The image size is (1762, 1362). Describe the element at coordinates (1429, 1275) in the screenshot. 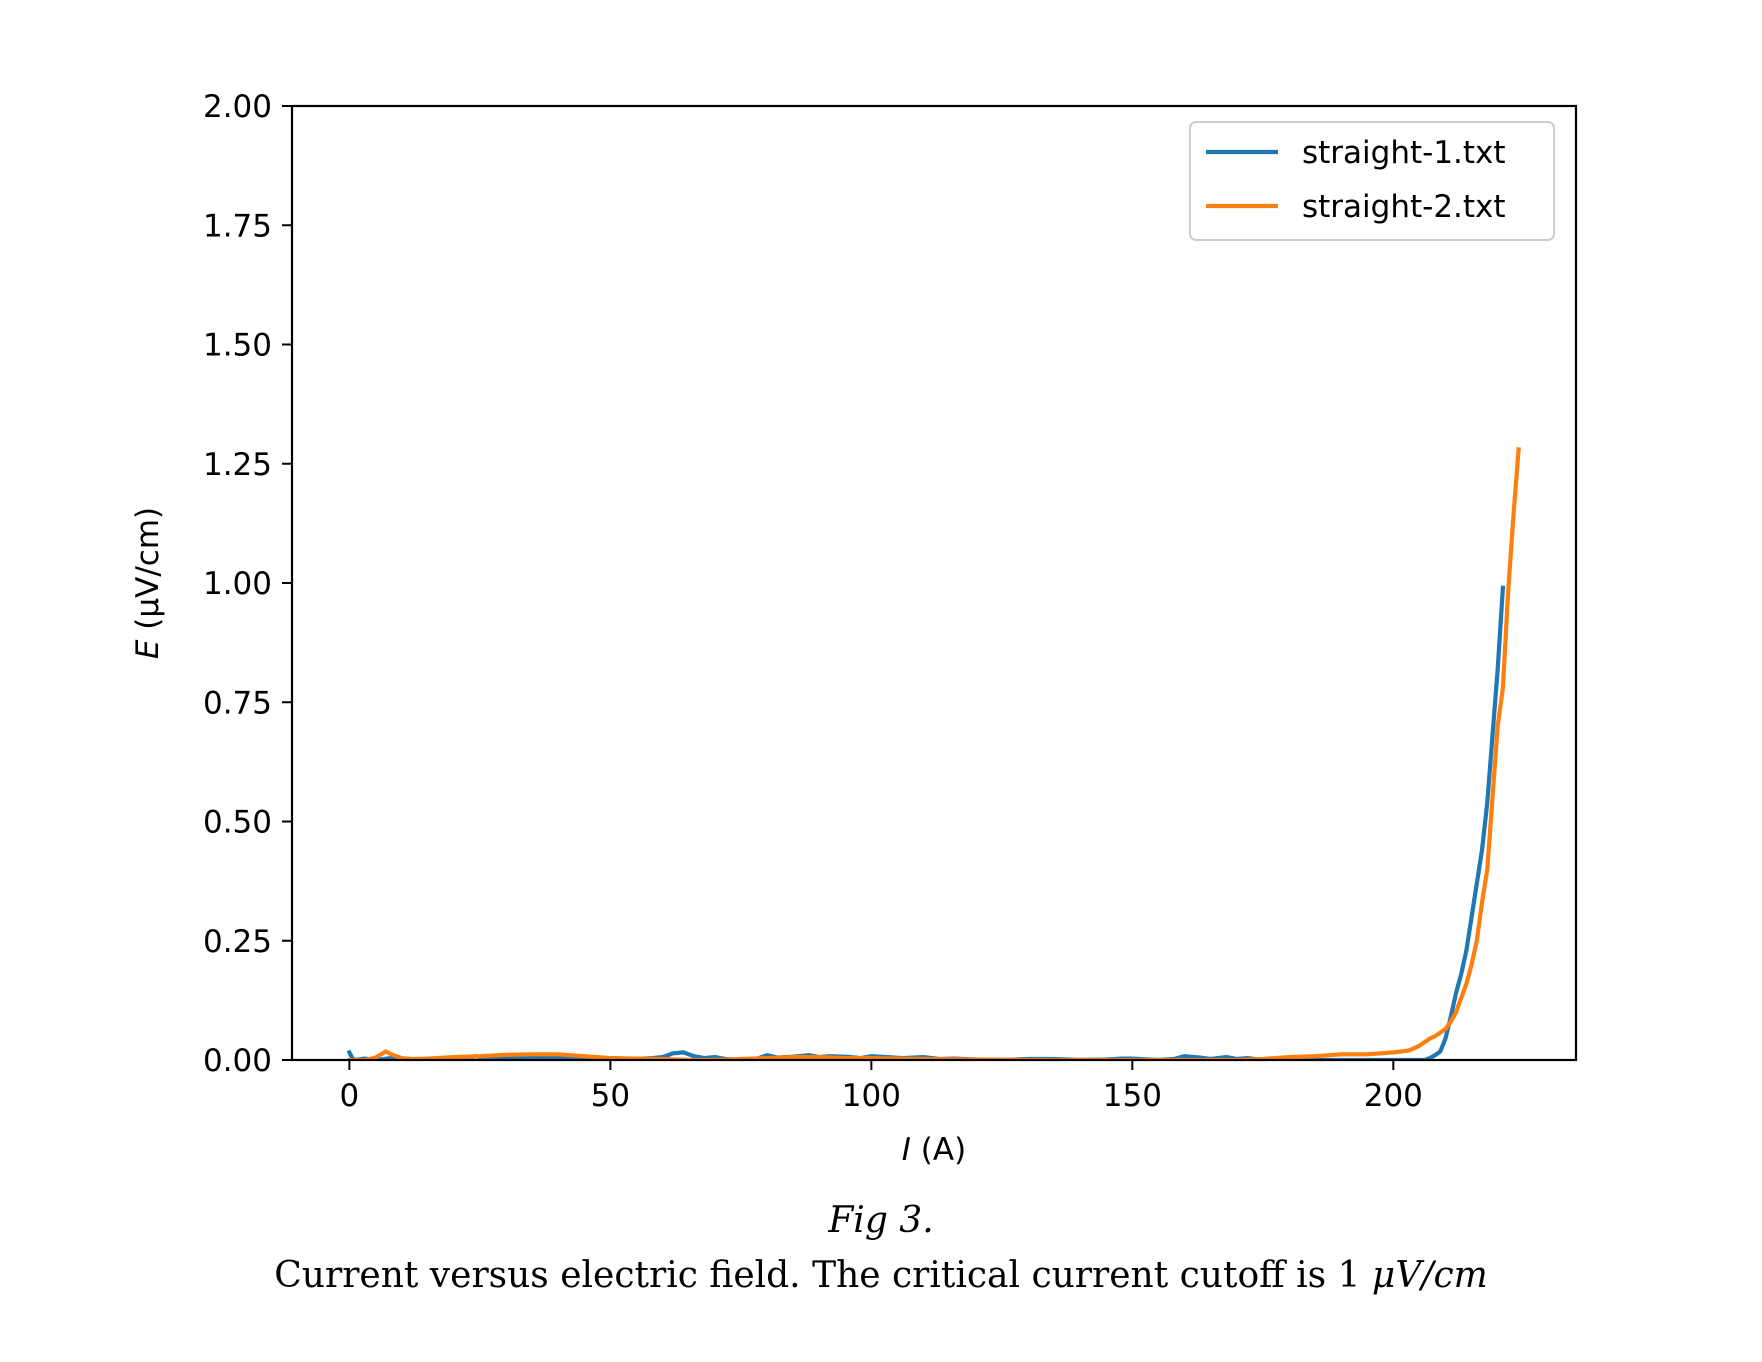

I see `figure-caption-unit: μV/cm` at that location.